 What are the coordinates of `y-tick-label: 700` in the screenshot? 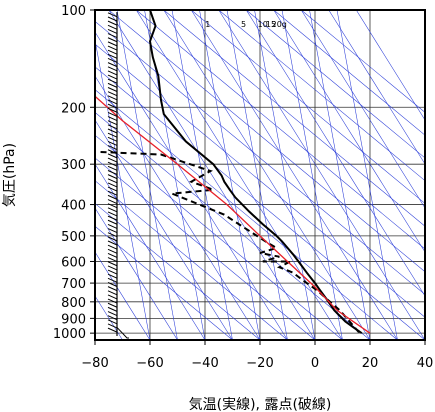 It's located at (73, 284).